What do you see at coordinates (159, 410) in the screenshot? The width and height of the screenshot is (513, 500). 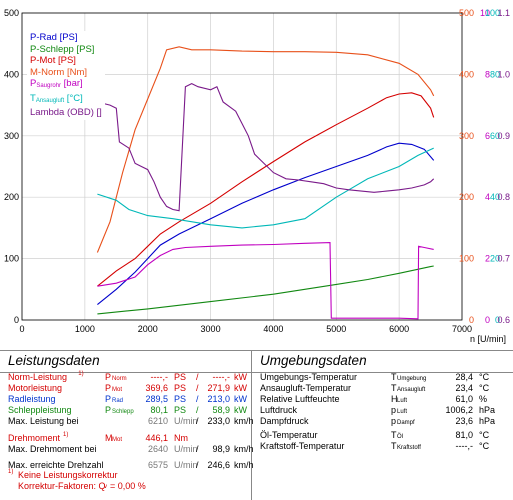 I see `row-value-1: 80,1` at bounding box center [159, 410].